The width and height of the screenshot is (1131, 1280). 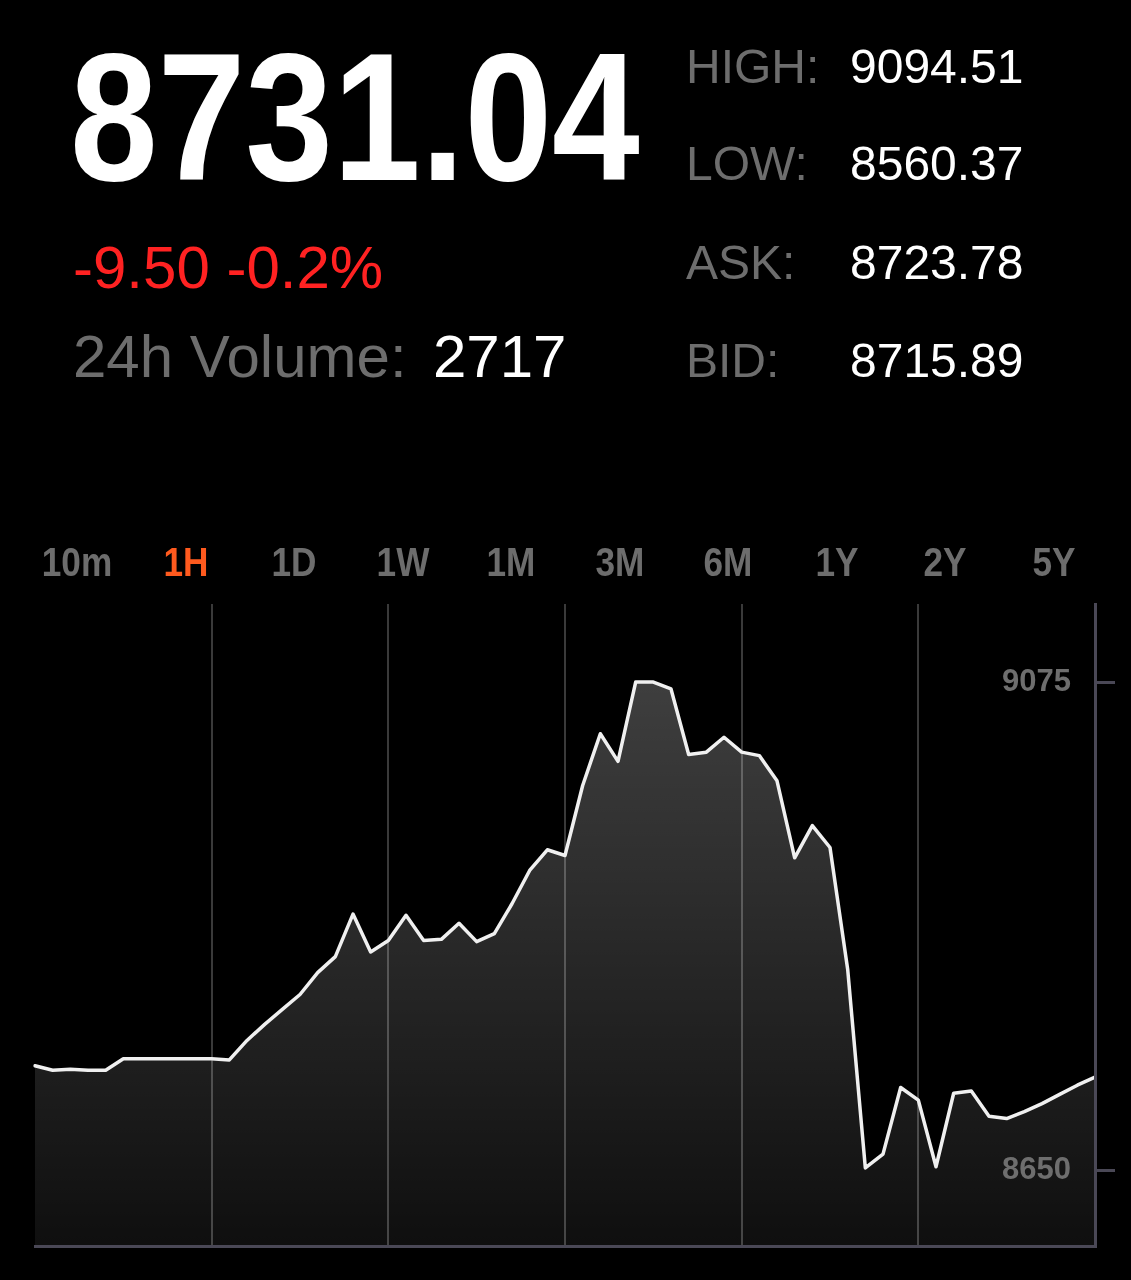 I want to click on text: 24h Volume:, so click(x=240, y=357).